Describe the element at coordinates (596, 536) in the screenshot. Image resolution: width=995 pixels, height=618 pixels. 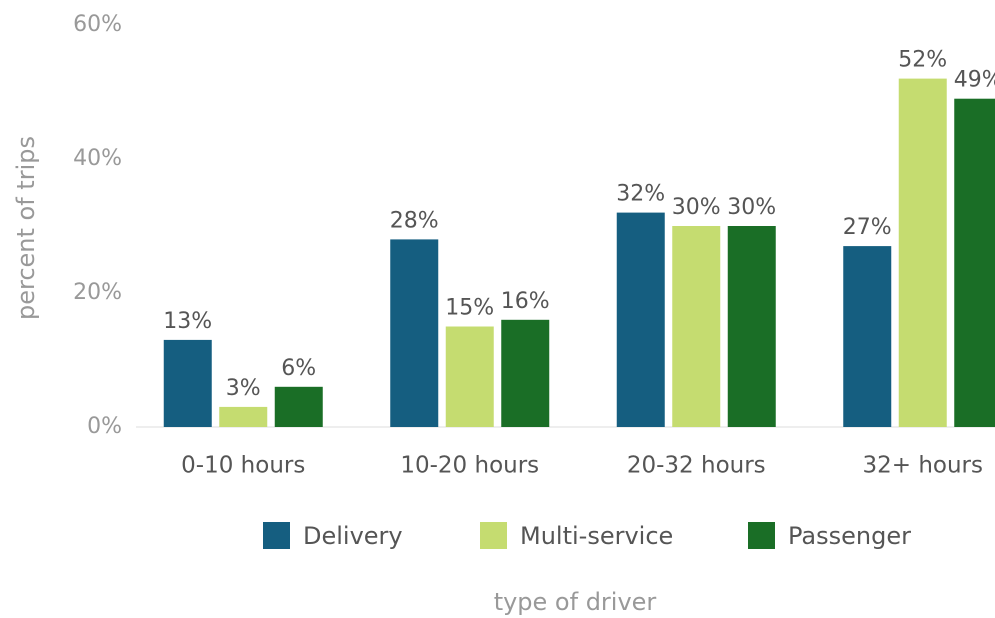
I see `legend-label: Multi-service` at that location.